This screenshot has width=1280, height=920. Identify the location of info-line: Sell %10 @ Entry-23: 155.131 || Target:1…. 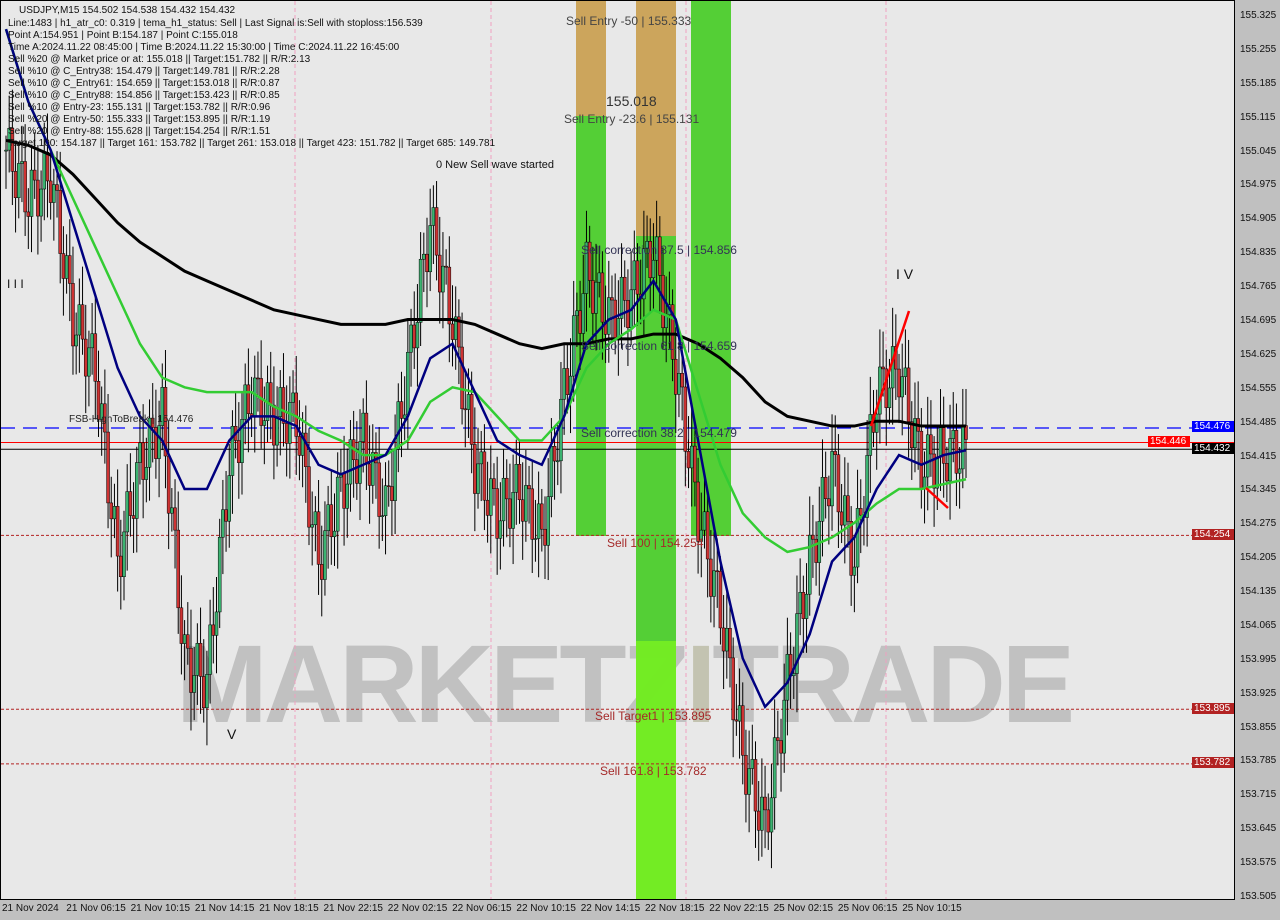
(139, 107).